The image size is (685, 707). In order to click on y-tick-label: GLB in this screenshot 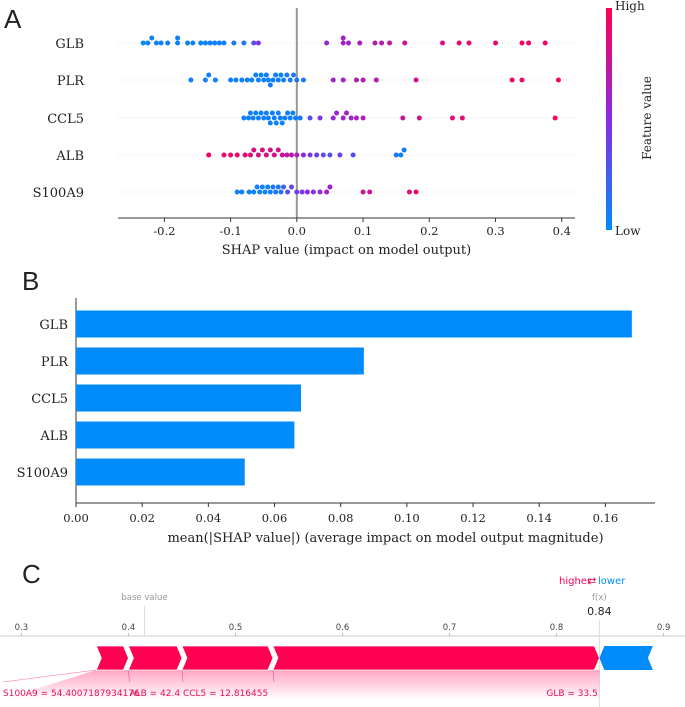, I will do `click(53, 325)`.